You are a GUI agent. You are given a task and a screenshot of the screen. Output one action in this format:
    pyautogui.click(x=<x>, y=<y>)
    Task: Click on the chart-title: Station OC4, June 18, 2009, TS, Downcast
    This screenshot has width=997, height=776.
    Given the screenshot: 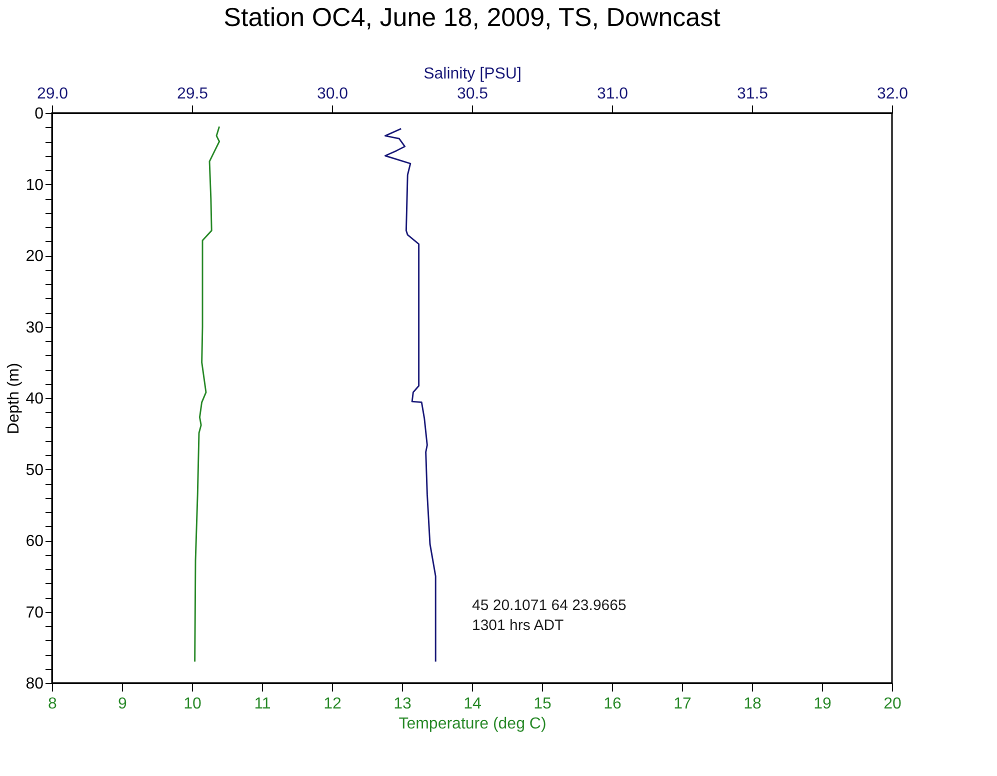 What is the action you would take?
    pyautogui.click(x=473, y=17)
    